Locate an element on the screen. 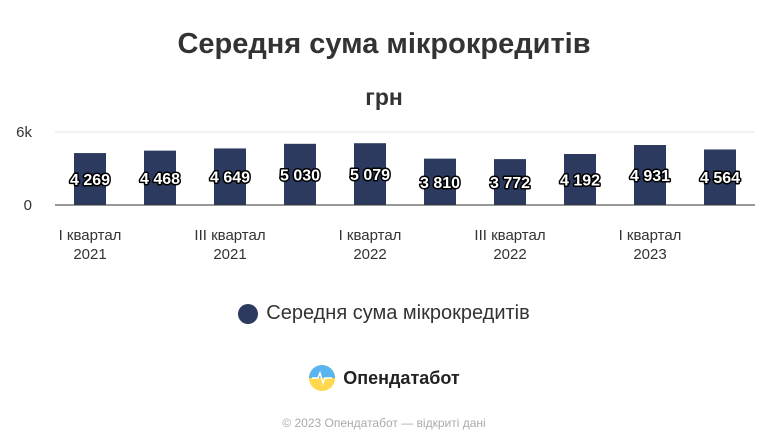  data-label-7: 4 192 is located at coordinates (580, 180).